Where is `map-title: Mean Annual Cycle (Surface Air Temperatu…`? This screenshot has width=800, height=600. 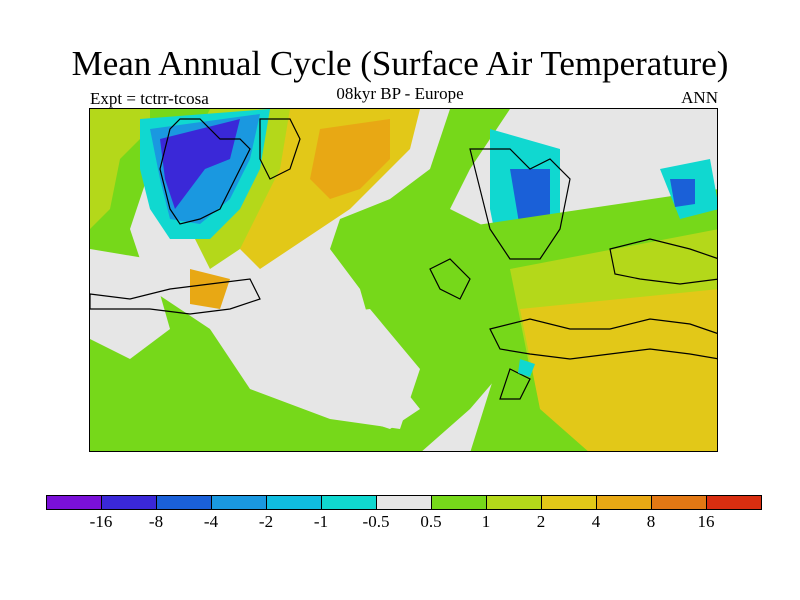 map-title: Mean Annual Cycle (Surface Air Temperatu… is located at coordinates (400, 63).